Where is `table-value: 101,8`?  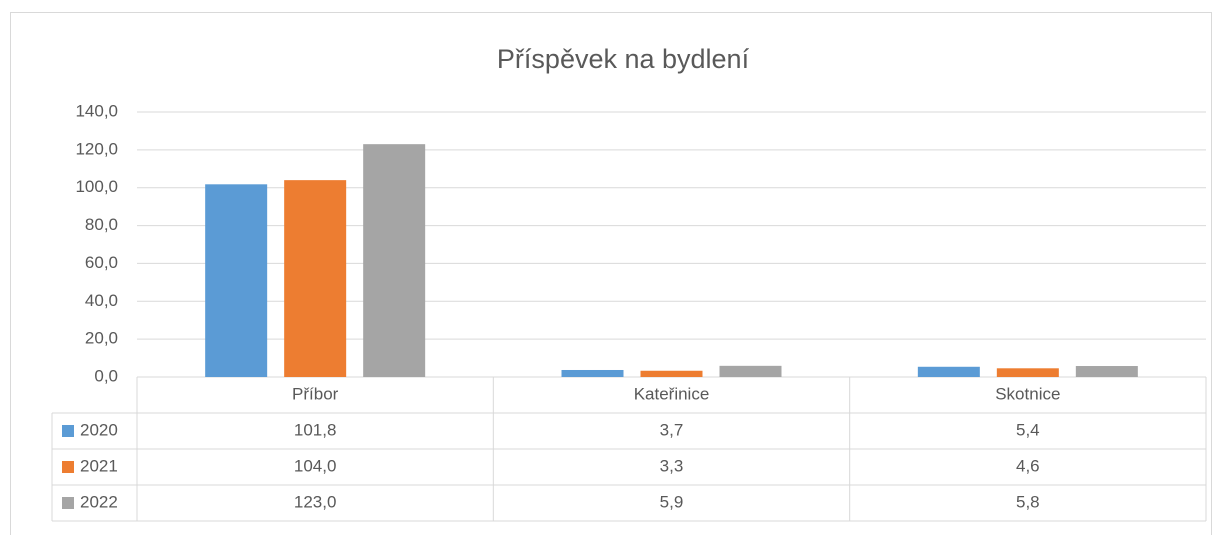
table-value: 101,8 is located at coordinates (315, 429).